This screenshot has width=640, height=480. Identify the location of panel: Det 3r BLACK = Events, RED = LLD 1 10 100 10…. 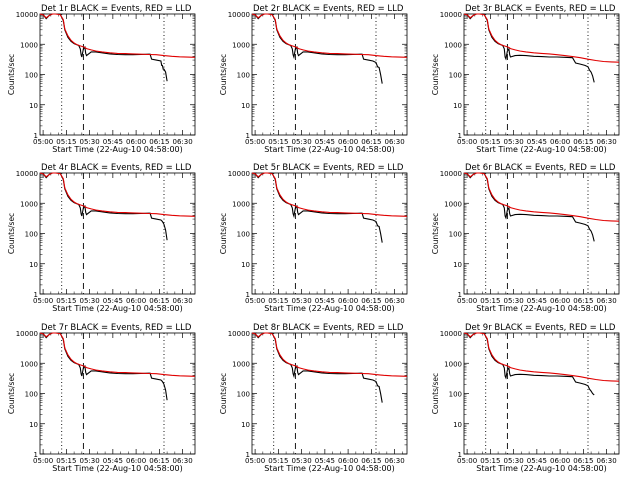
(525, 79).